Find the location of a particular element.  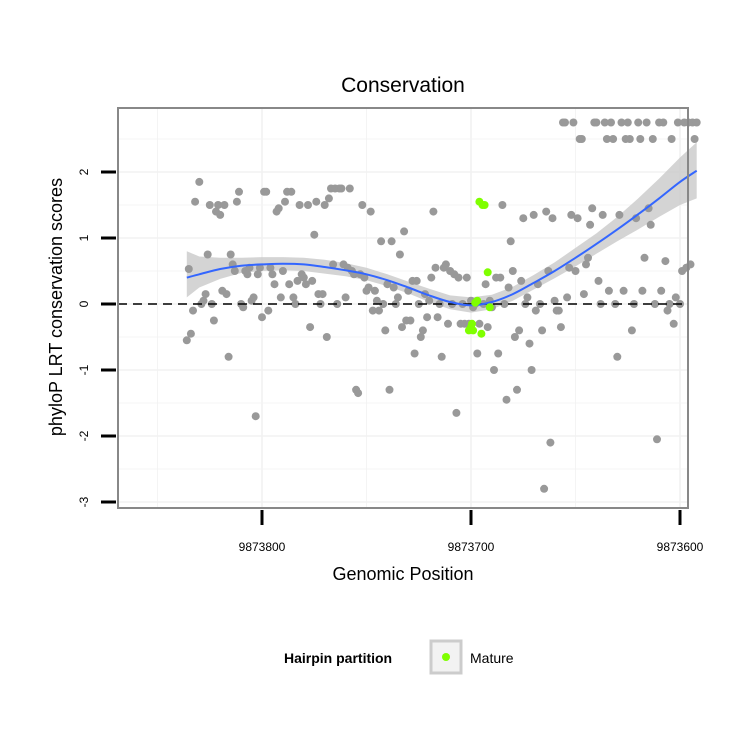

y-tick-label: 2 is located at coordinates (84, 171).